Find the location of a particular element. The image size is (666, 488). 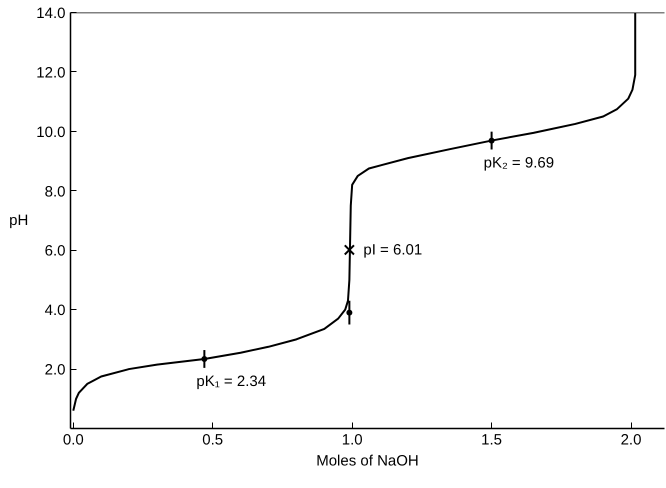

x-axis-title: Moles of NaOH is located at coordinates (367, 461).